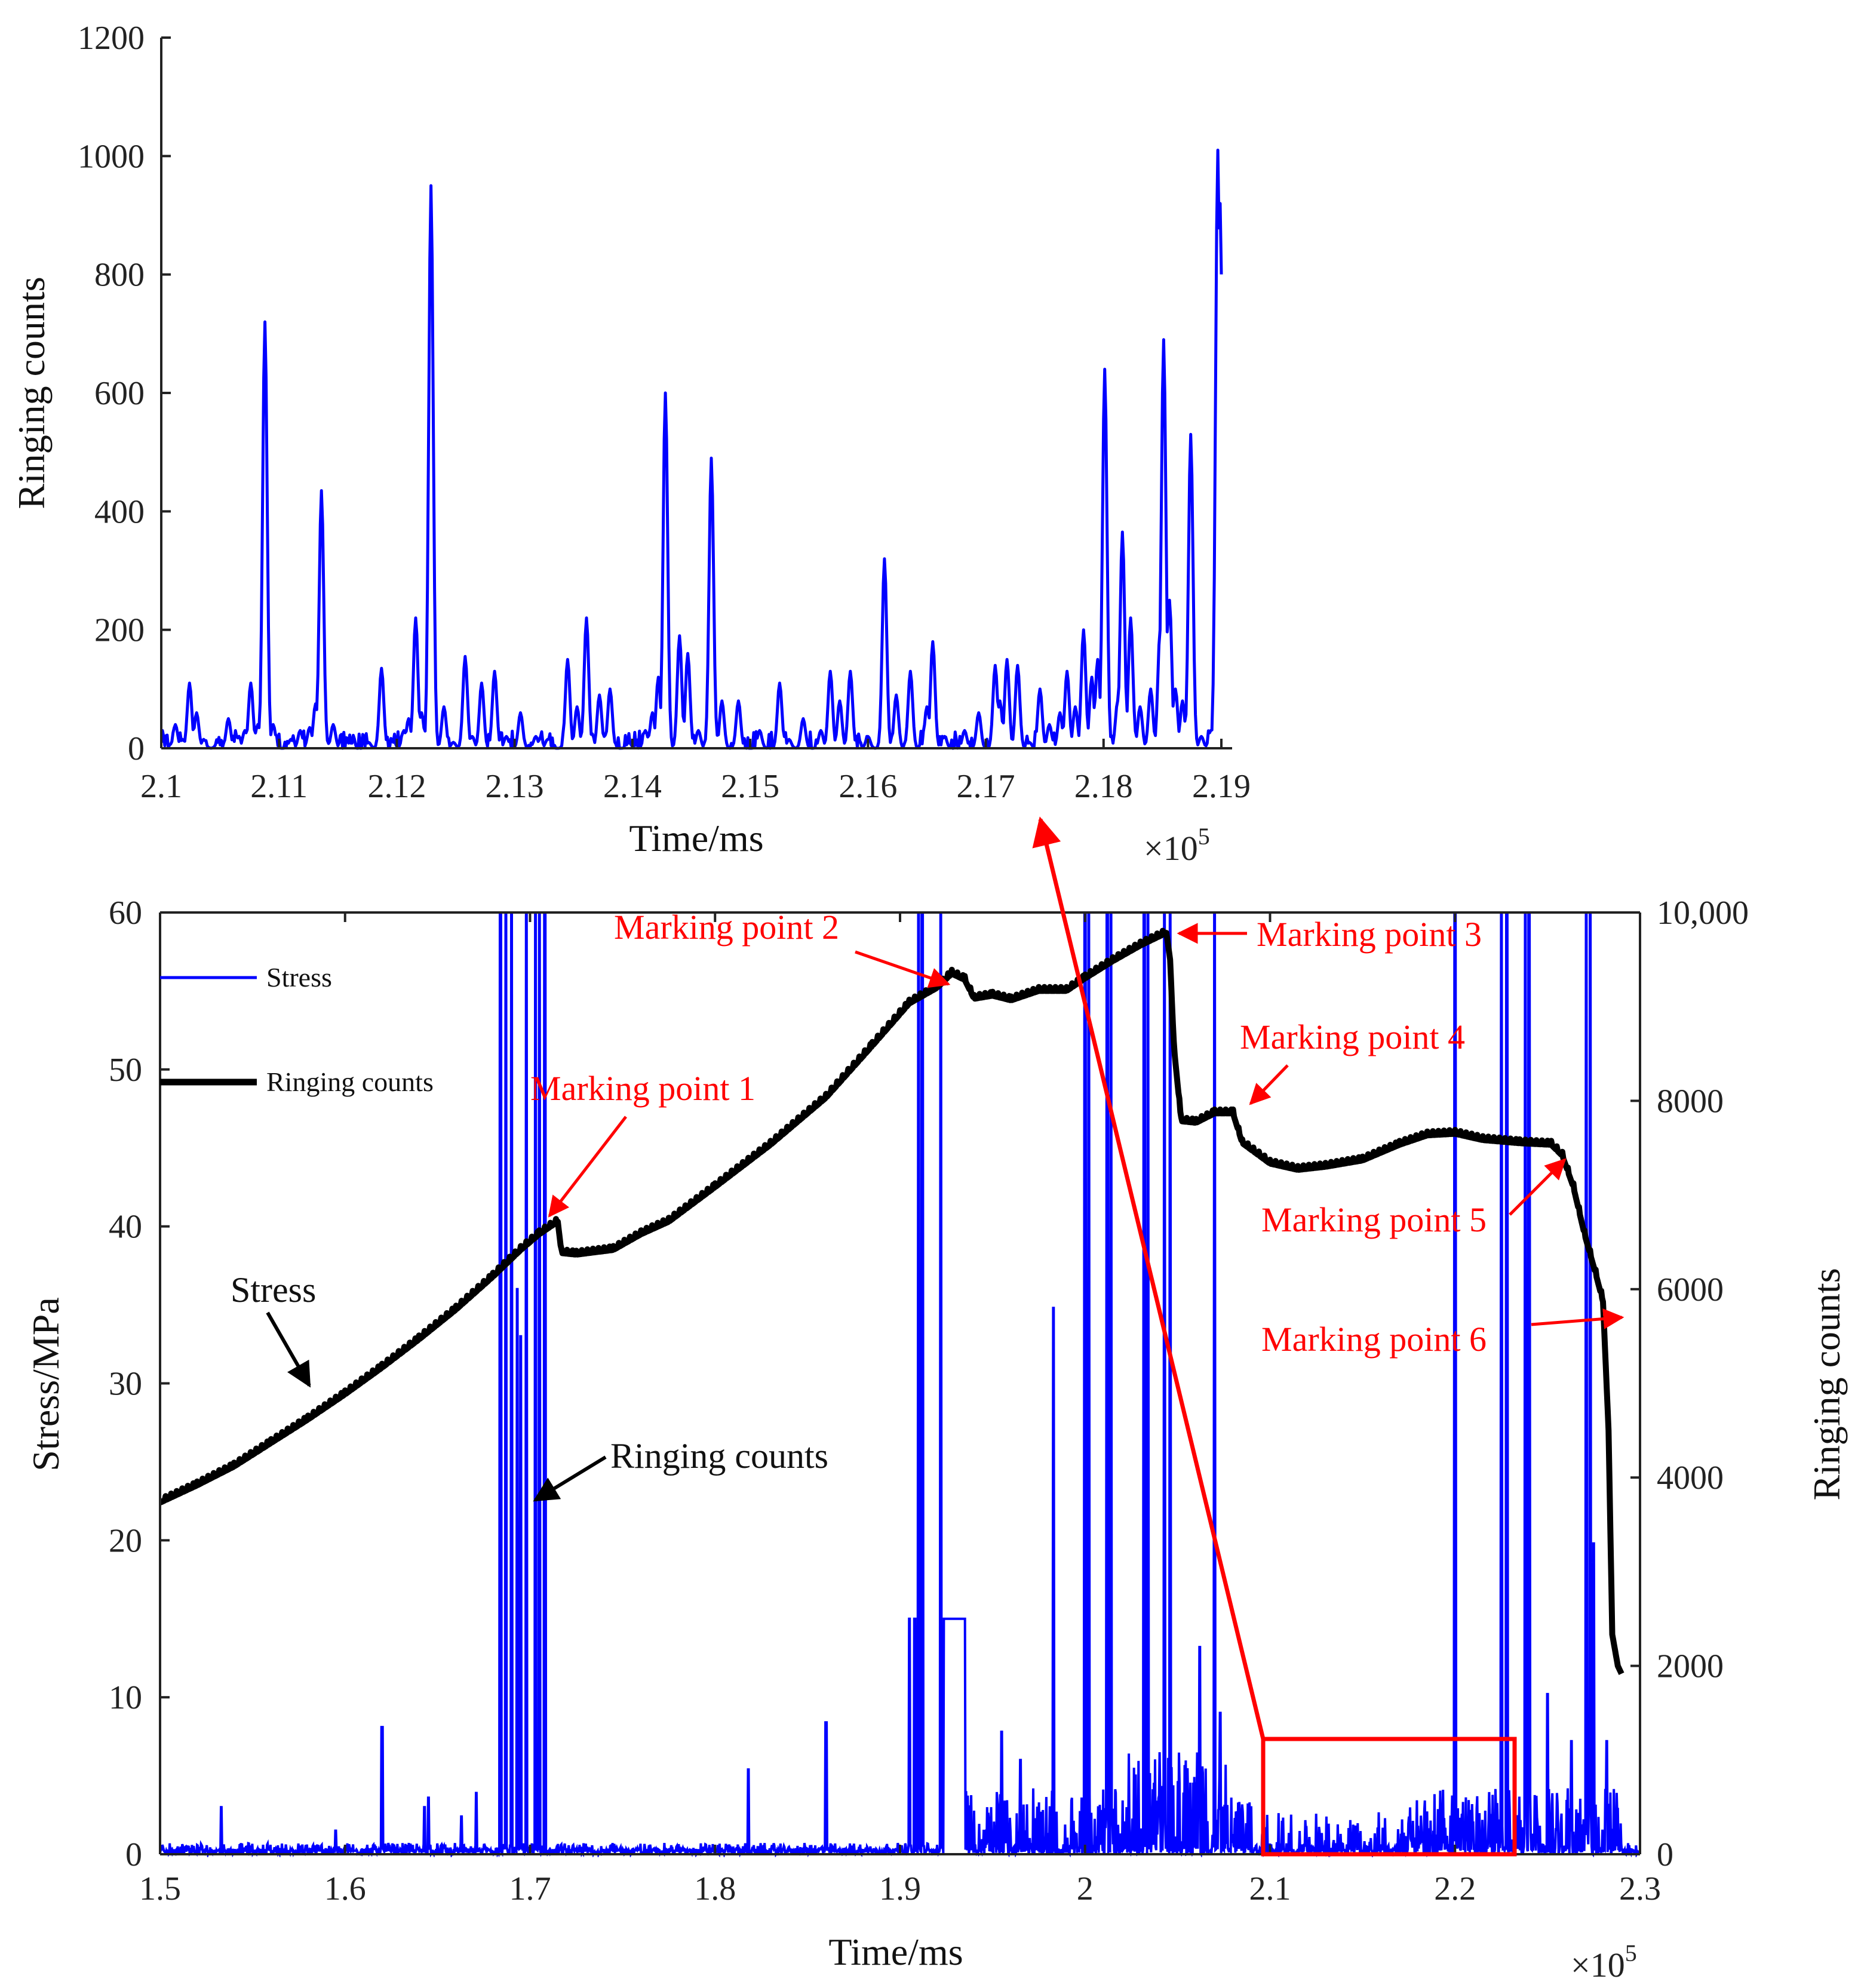  What do you see at coordinates (299, 977) in the screenshot?
I see `legend-label-stress: Stress` at bounding box center [299, 977].